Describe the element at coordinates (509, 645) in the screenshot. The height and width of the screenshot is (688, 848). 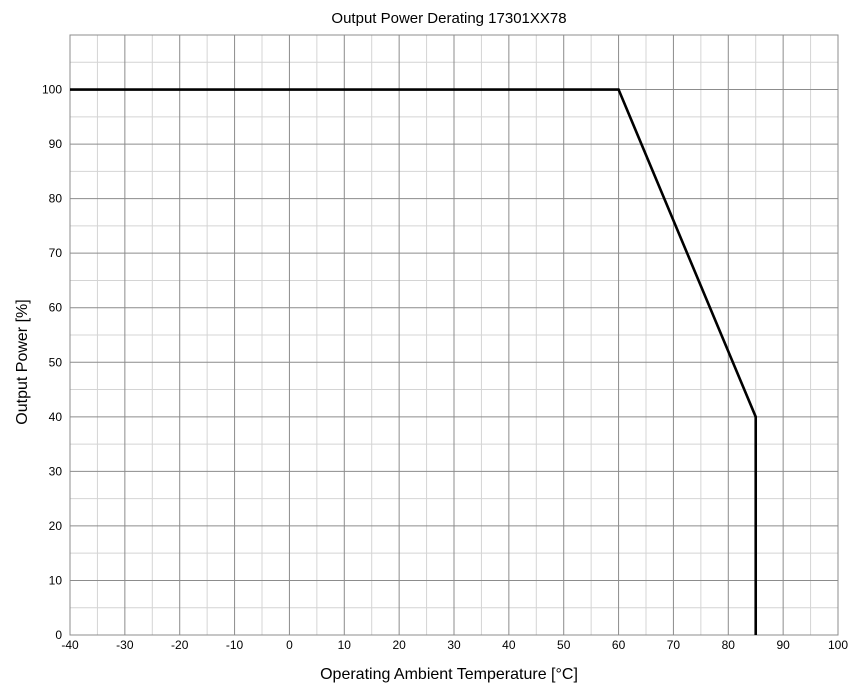
I see `x-tick-label: 40` at that location.